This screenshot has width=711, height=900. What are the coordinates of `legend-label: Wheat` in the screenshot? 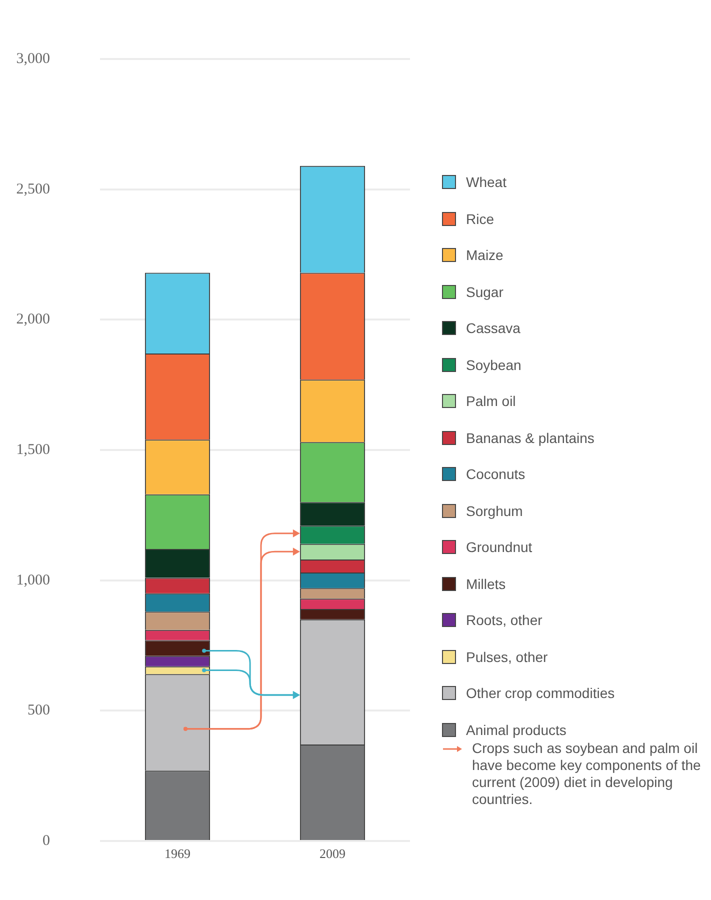 It's located at (486, 182).